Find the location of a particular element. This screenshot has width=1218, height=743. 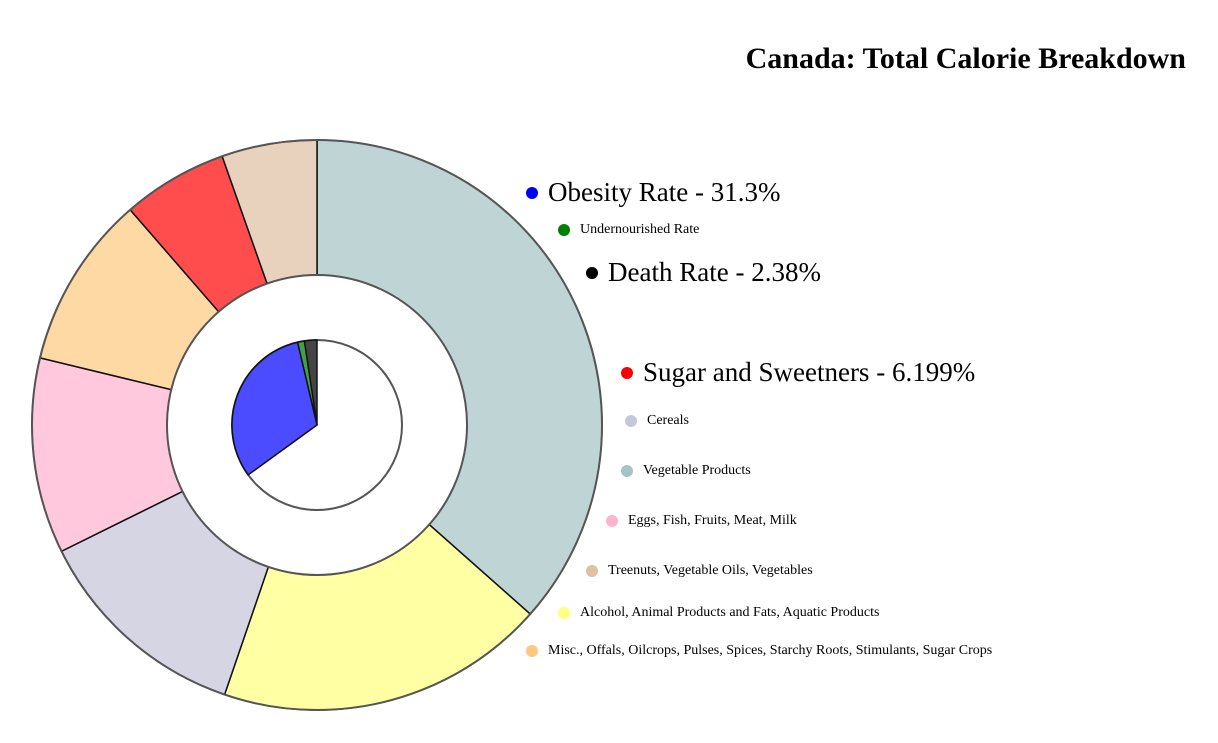

legend-item-undernourished-rate: Undernourished Rate is located at coordinates (628, 230).